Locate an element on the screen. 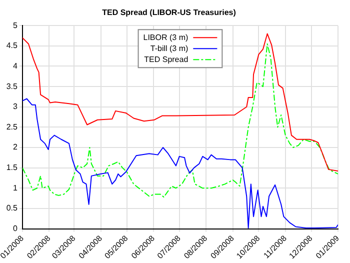 This screenshot has width=350, height=263. y-tick-label: 4.5 is located at coordinates (12, 45).